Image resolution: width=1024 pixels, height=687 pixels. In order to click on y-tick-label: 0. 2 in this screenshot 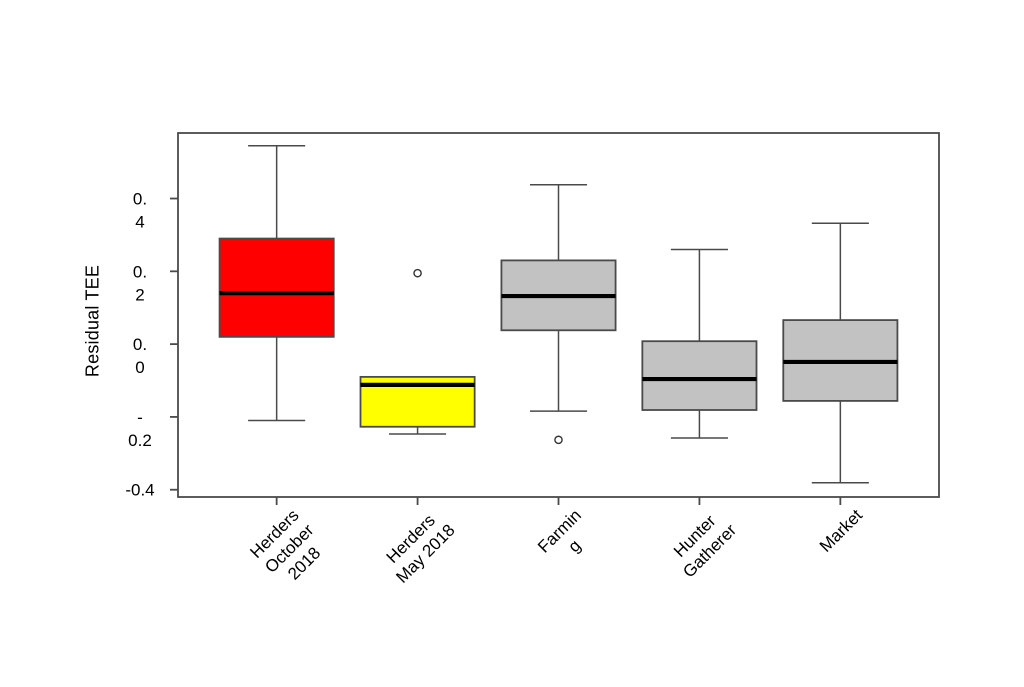, I will do `click(140, 283)`.